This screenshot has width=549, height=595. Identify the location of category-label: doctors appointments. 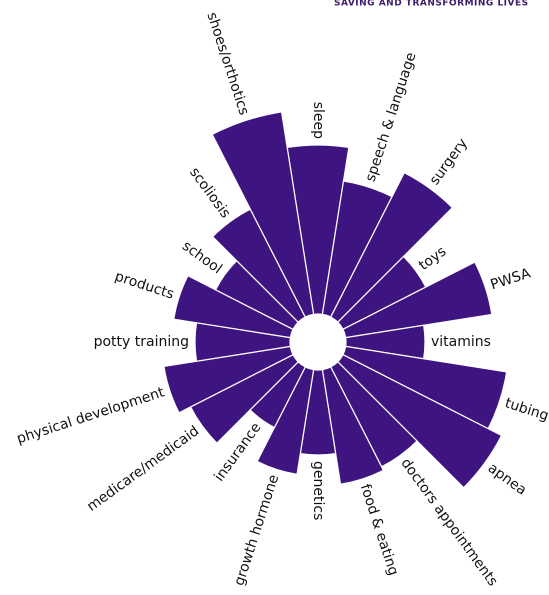
(448, 522).